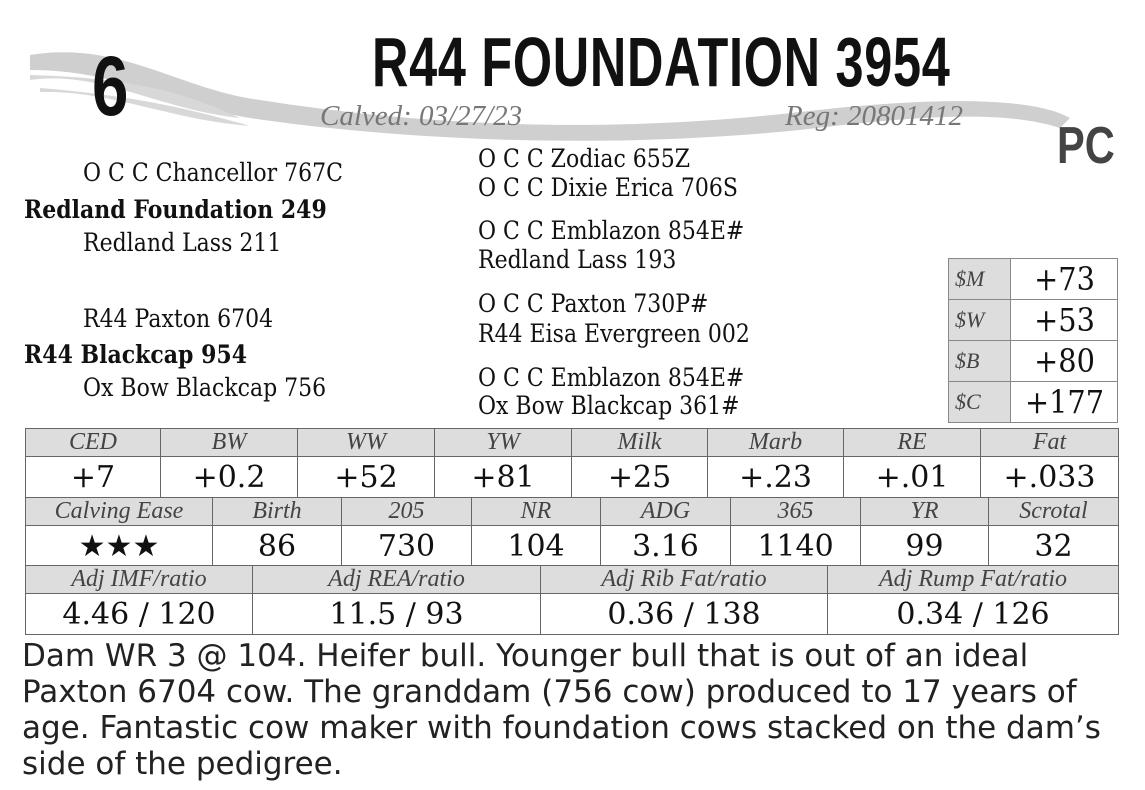  I want to click on pedigree-ancestor: Ox Bow Blackcap 361#, so click(609, 405).